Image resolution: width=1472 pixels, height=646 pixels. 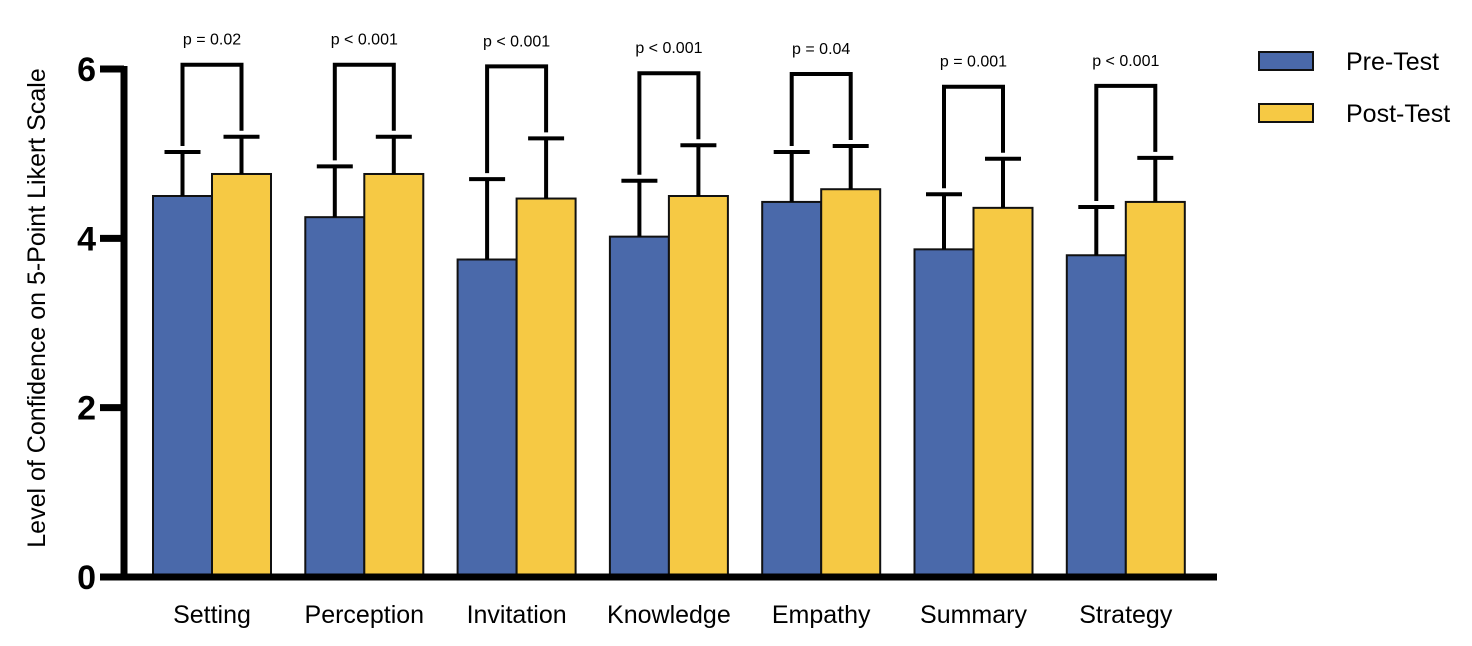 I want to click on bar-pre-test-invitation, so click(x=487, y=418).